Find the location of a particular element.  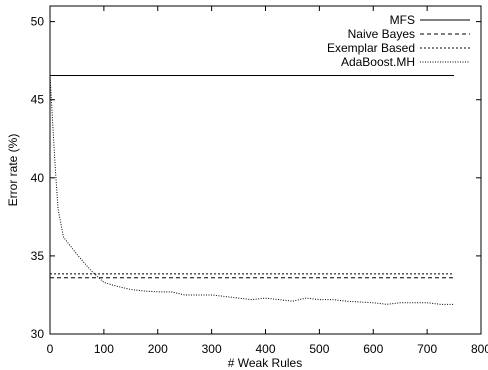

y-tick-label: 50 is located at coordinates (38, 22).